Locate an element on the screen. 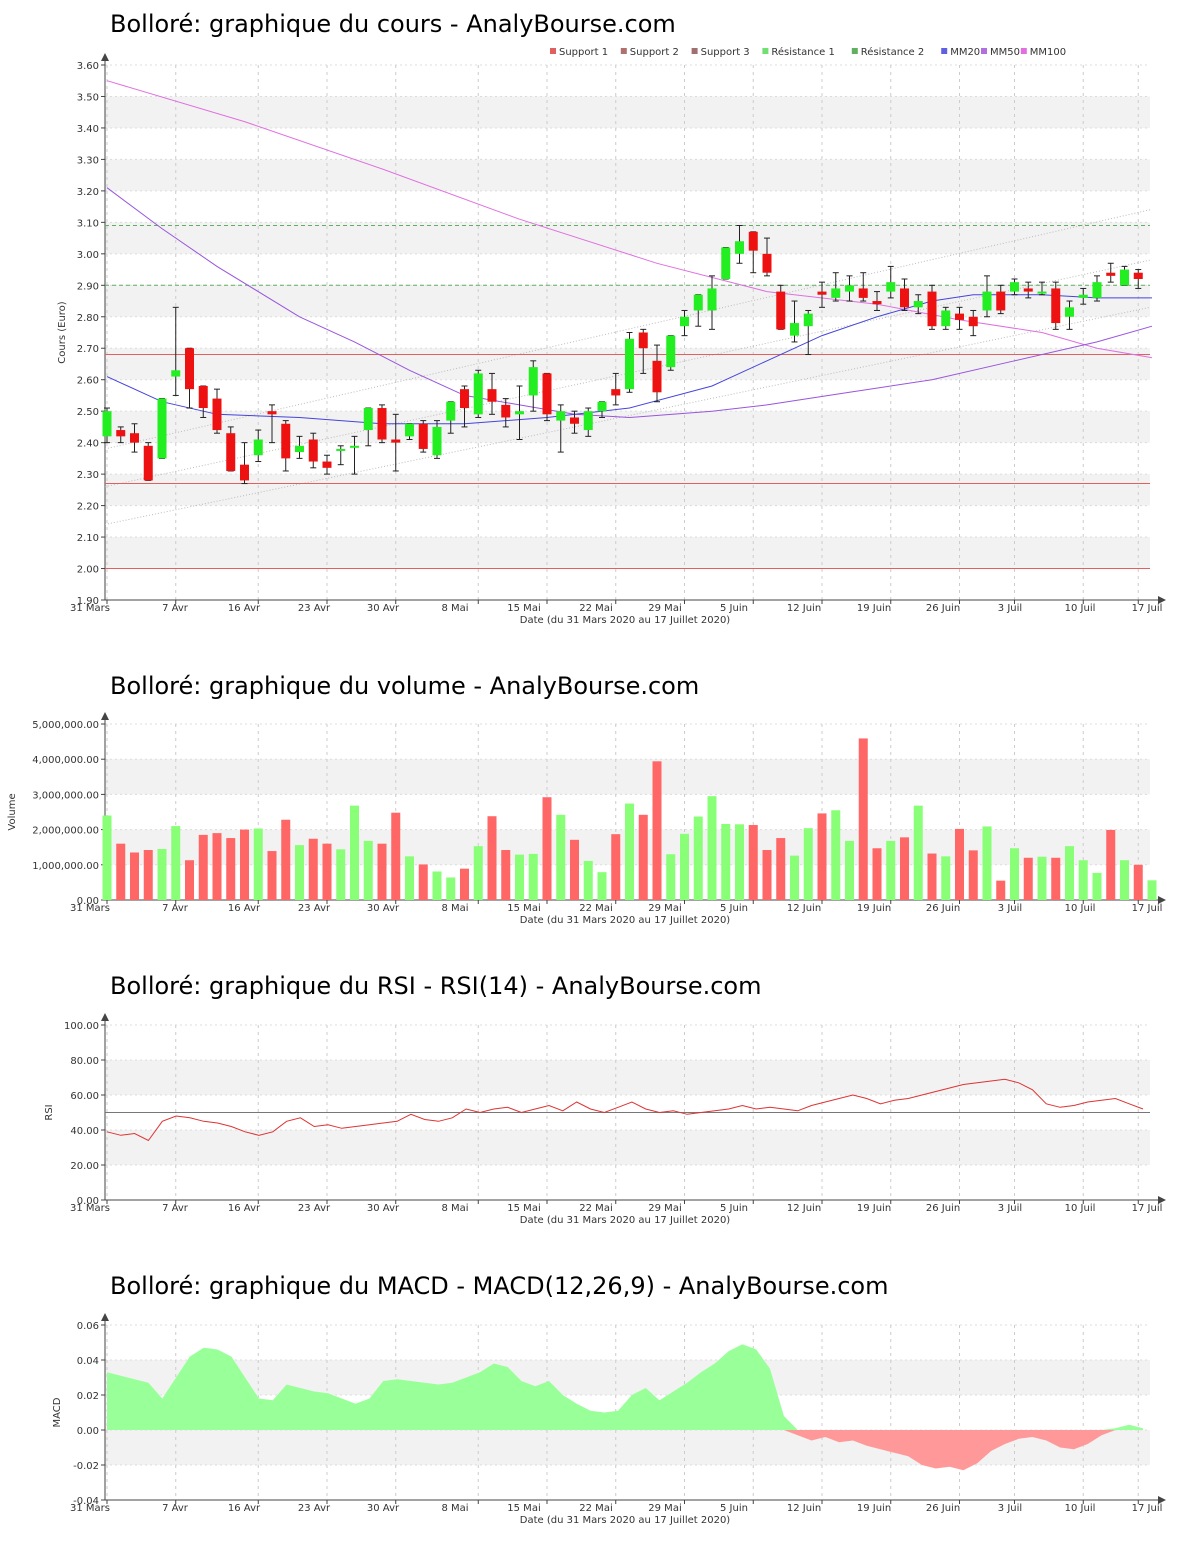 The height and width of the screenshot is (1550, 1200). rsi-xtick-label: 26 Juin is located at coordinates (943, 1208).